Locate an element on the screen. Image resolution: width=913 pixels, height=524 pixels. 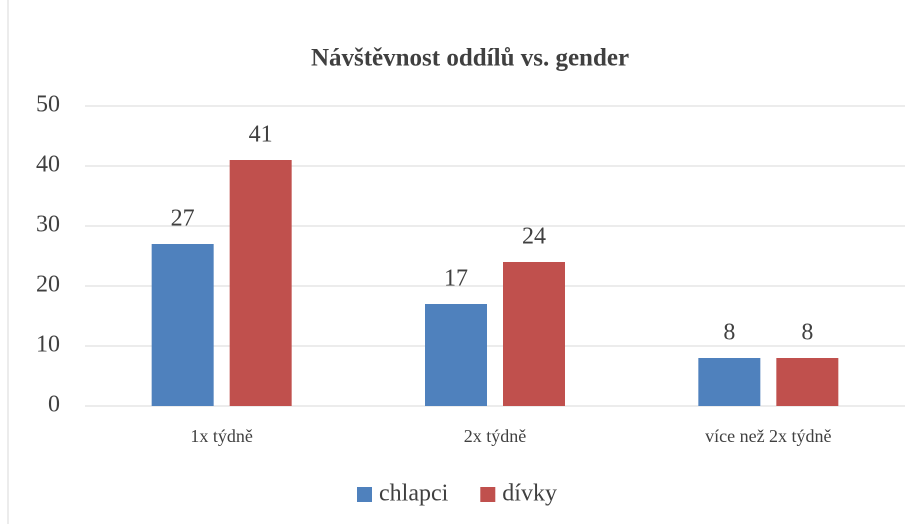
y-tick-label: 0 is located at coordinates (54, 405).